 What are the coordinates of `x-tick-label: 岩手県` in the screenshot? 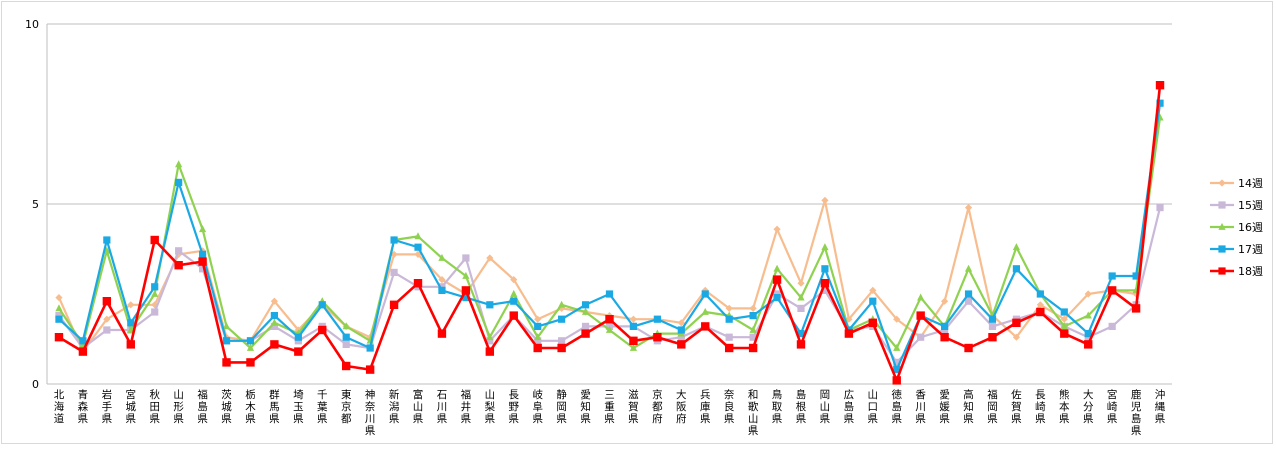 It's located at (107, 406).